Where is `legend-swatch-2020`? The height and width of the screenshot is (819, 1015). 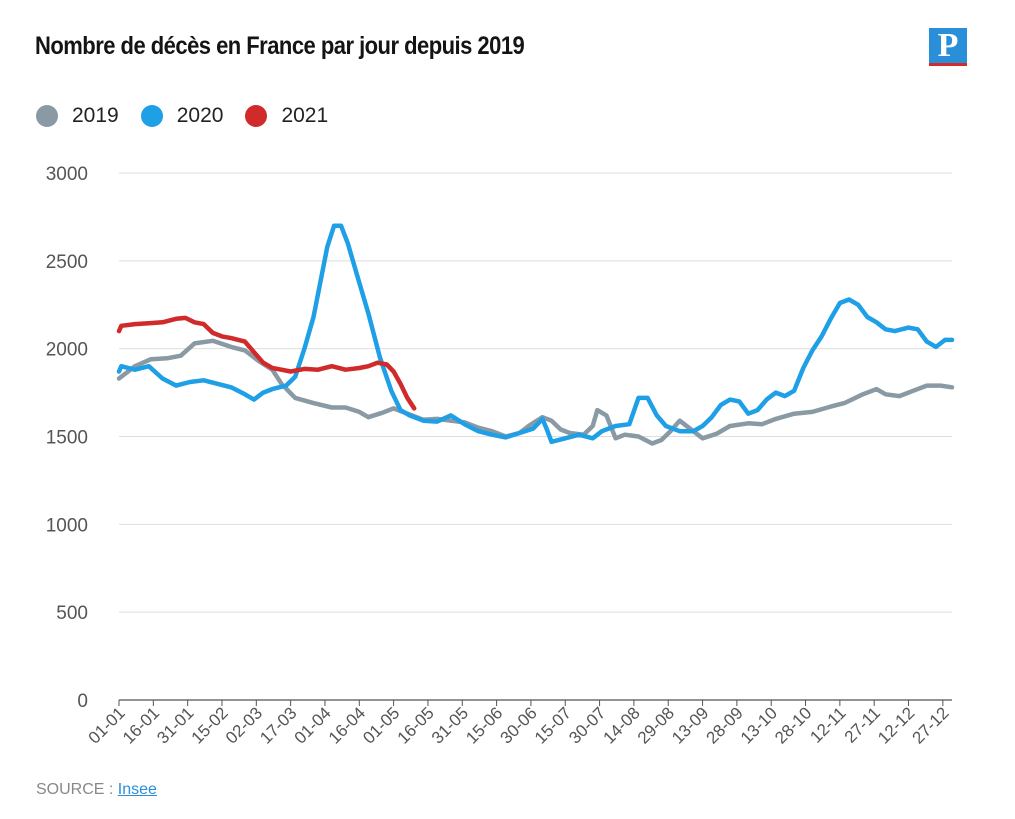 legend-swatch-2020 is located at coordinates (151, 116).